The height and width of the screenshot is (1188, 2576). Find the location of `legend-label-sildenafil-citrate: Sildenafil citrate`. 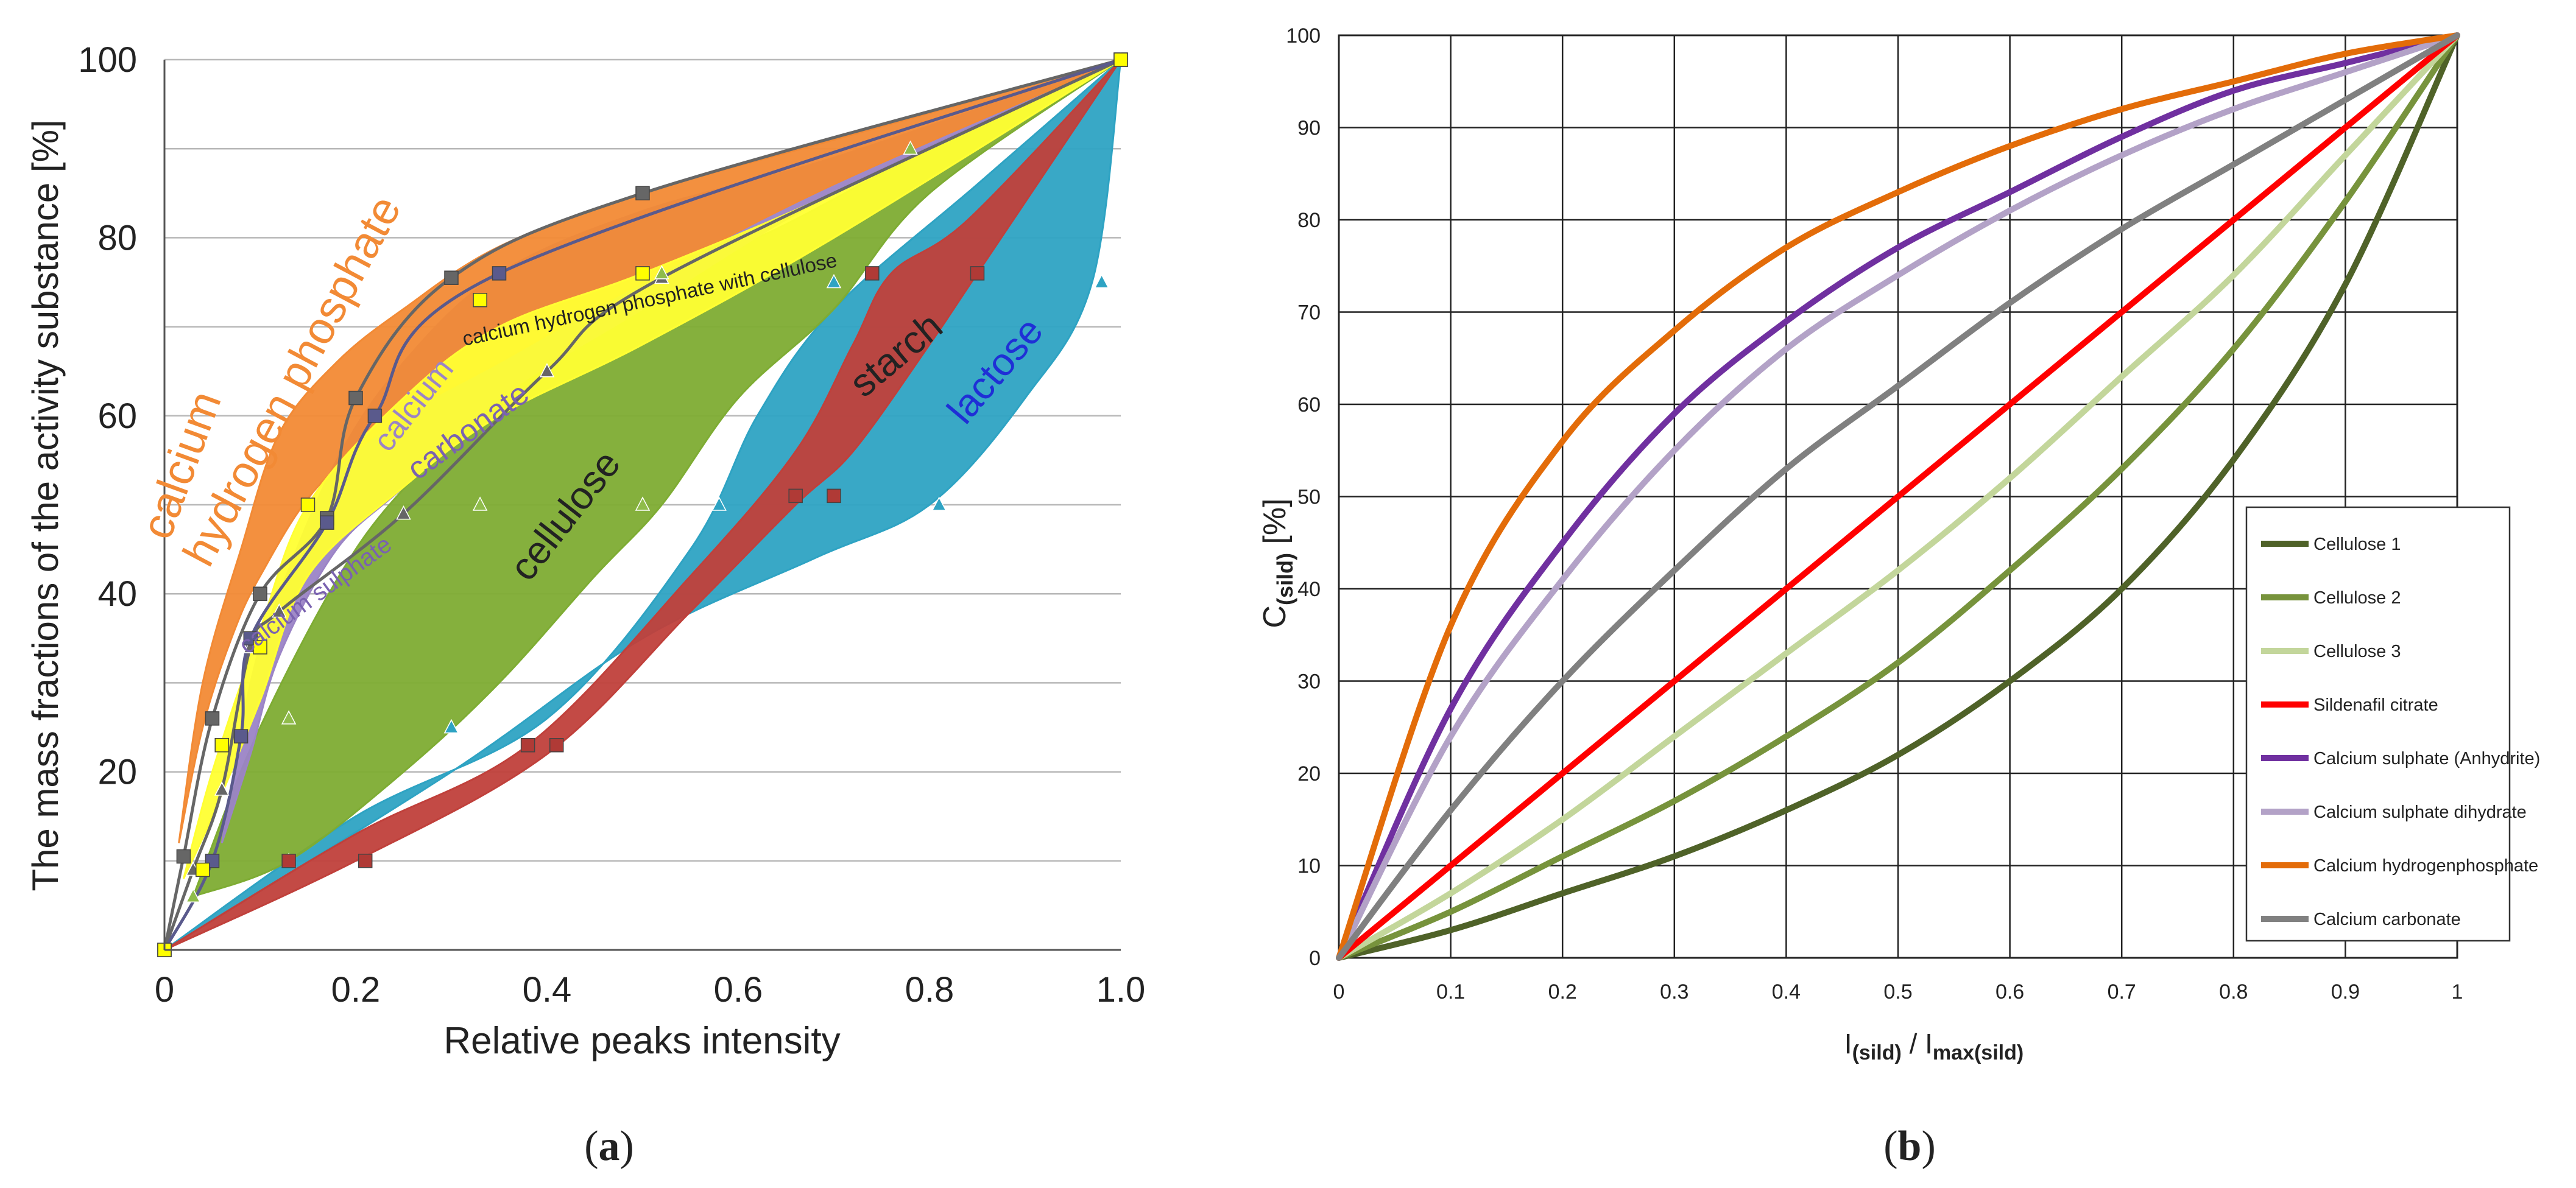

legend-label-sildenafil-citrate: Sildenafil citrate is located at coordinates (2375, 705).